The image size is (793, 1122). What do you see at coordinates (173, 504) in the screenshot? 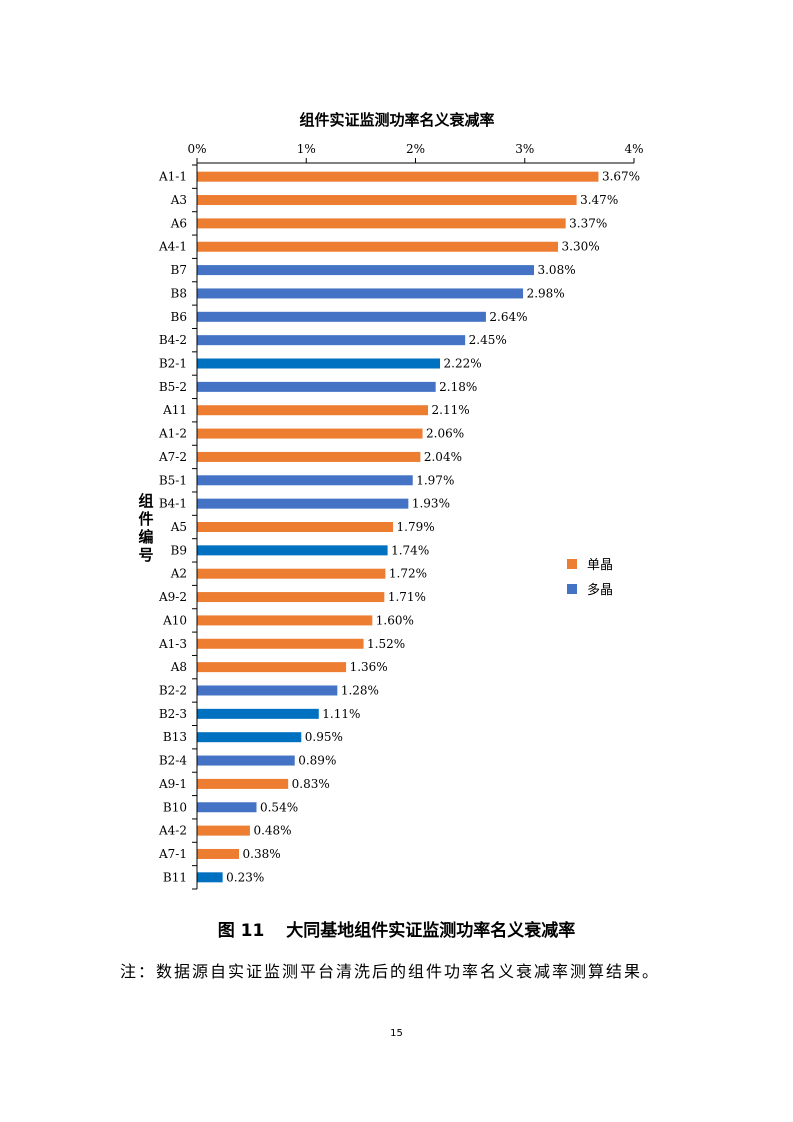
I see `category-label: B4-1` at bounding box center [173, 504].